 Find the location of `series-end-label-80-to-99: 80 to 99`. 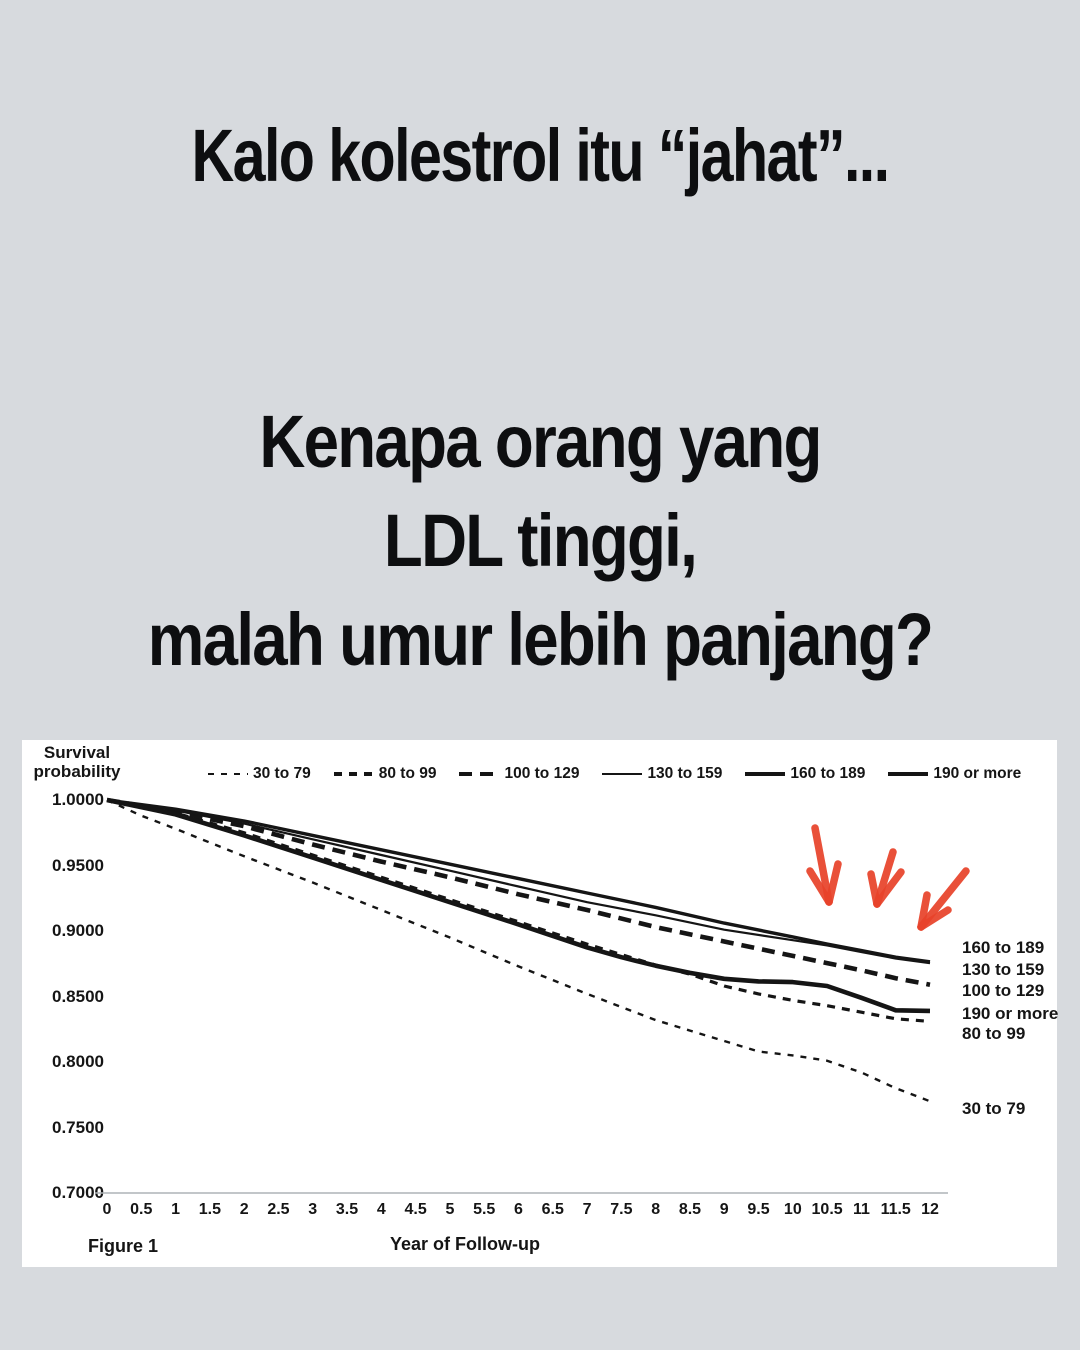

series-end-label-80-to-99: 80 to 99 is located at coordinates (994, 1033).